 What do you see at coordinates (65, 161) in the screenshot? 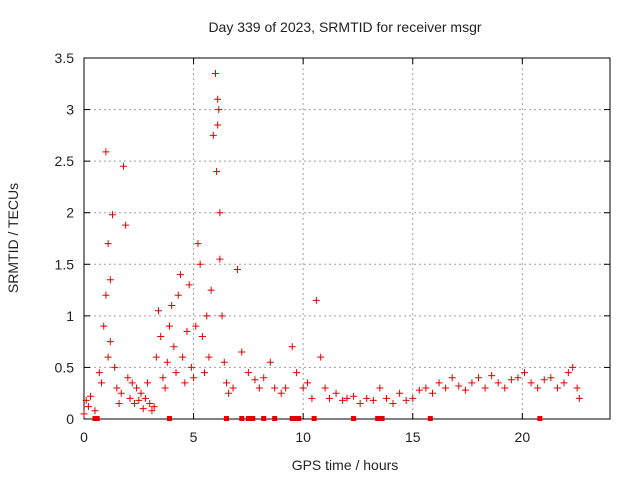
I see `y-tick-label: 2.5` at bounding box center [65, 161].